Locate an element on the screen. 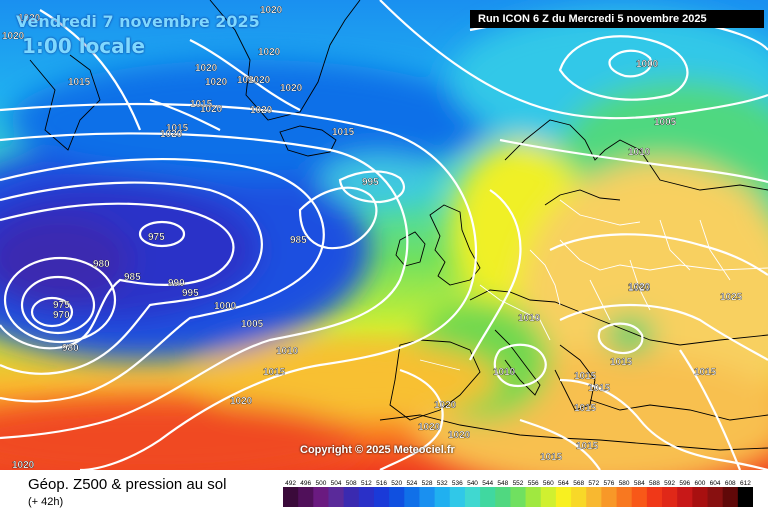  colorbar-tick: 576 is located at coordinates (609, 483).